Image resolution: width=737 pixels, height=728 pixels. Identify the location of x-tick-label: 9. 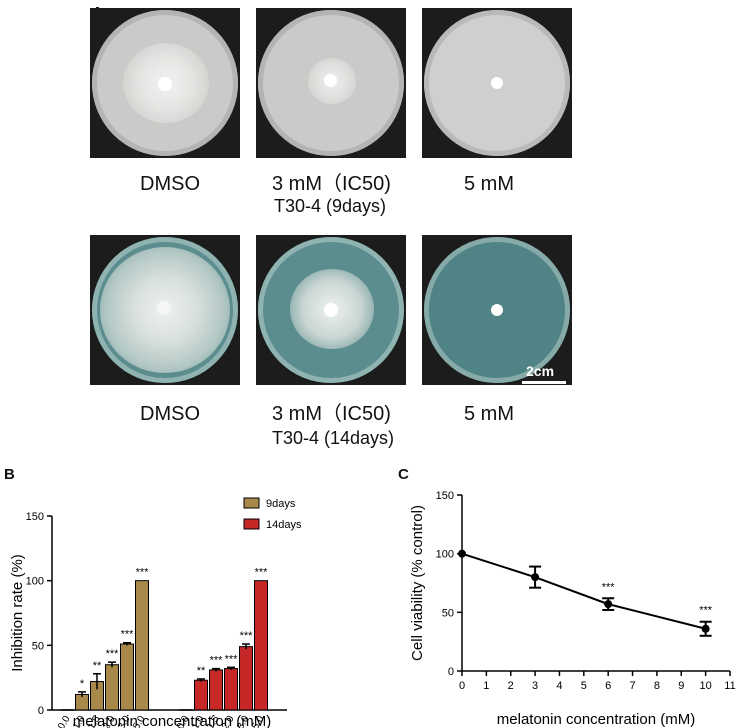
(681, 686).